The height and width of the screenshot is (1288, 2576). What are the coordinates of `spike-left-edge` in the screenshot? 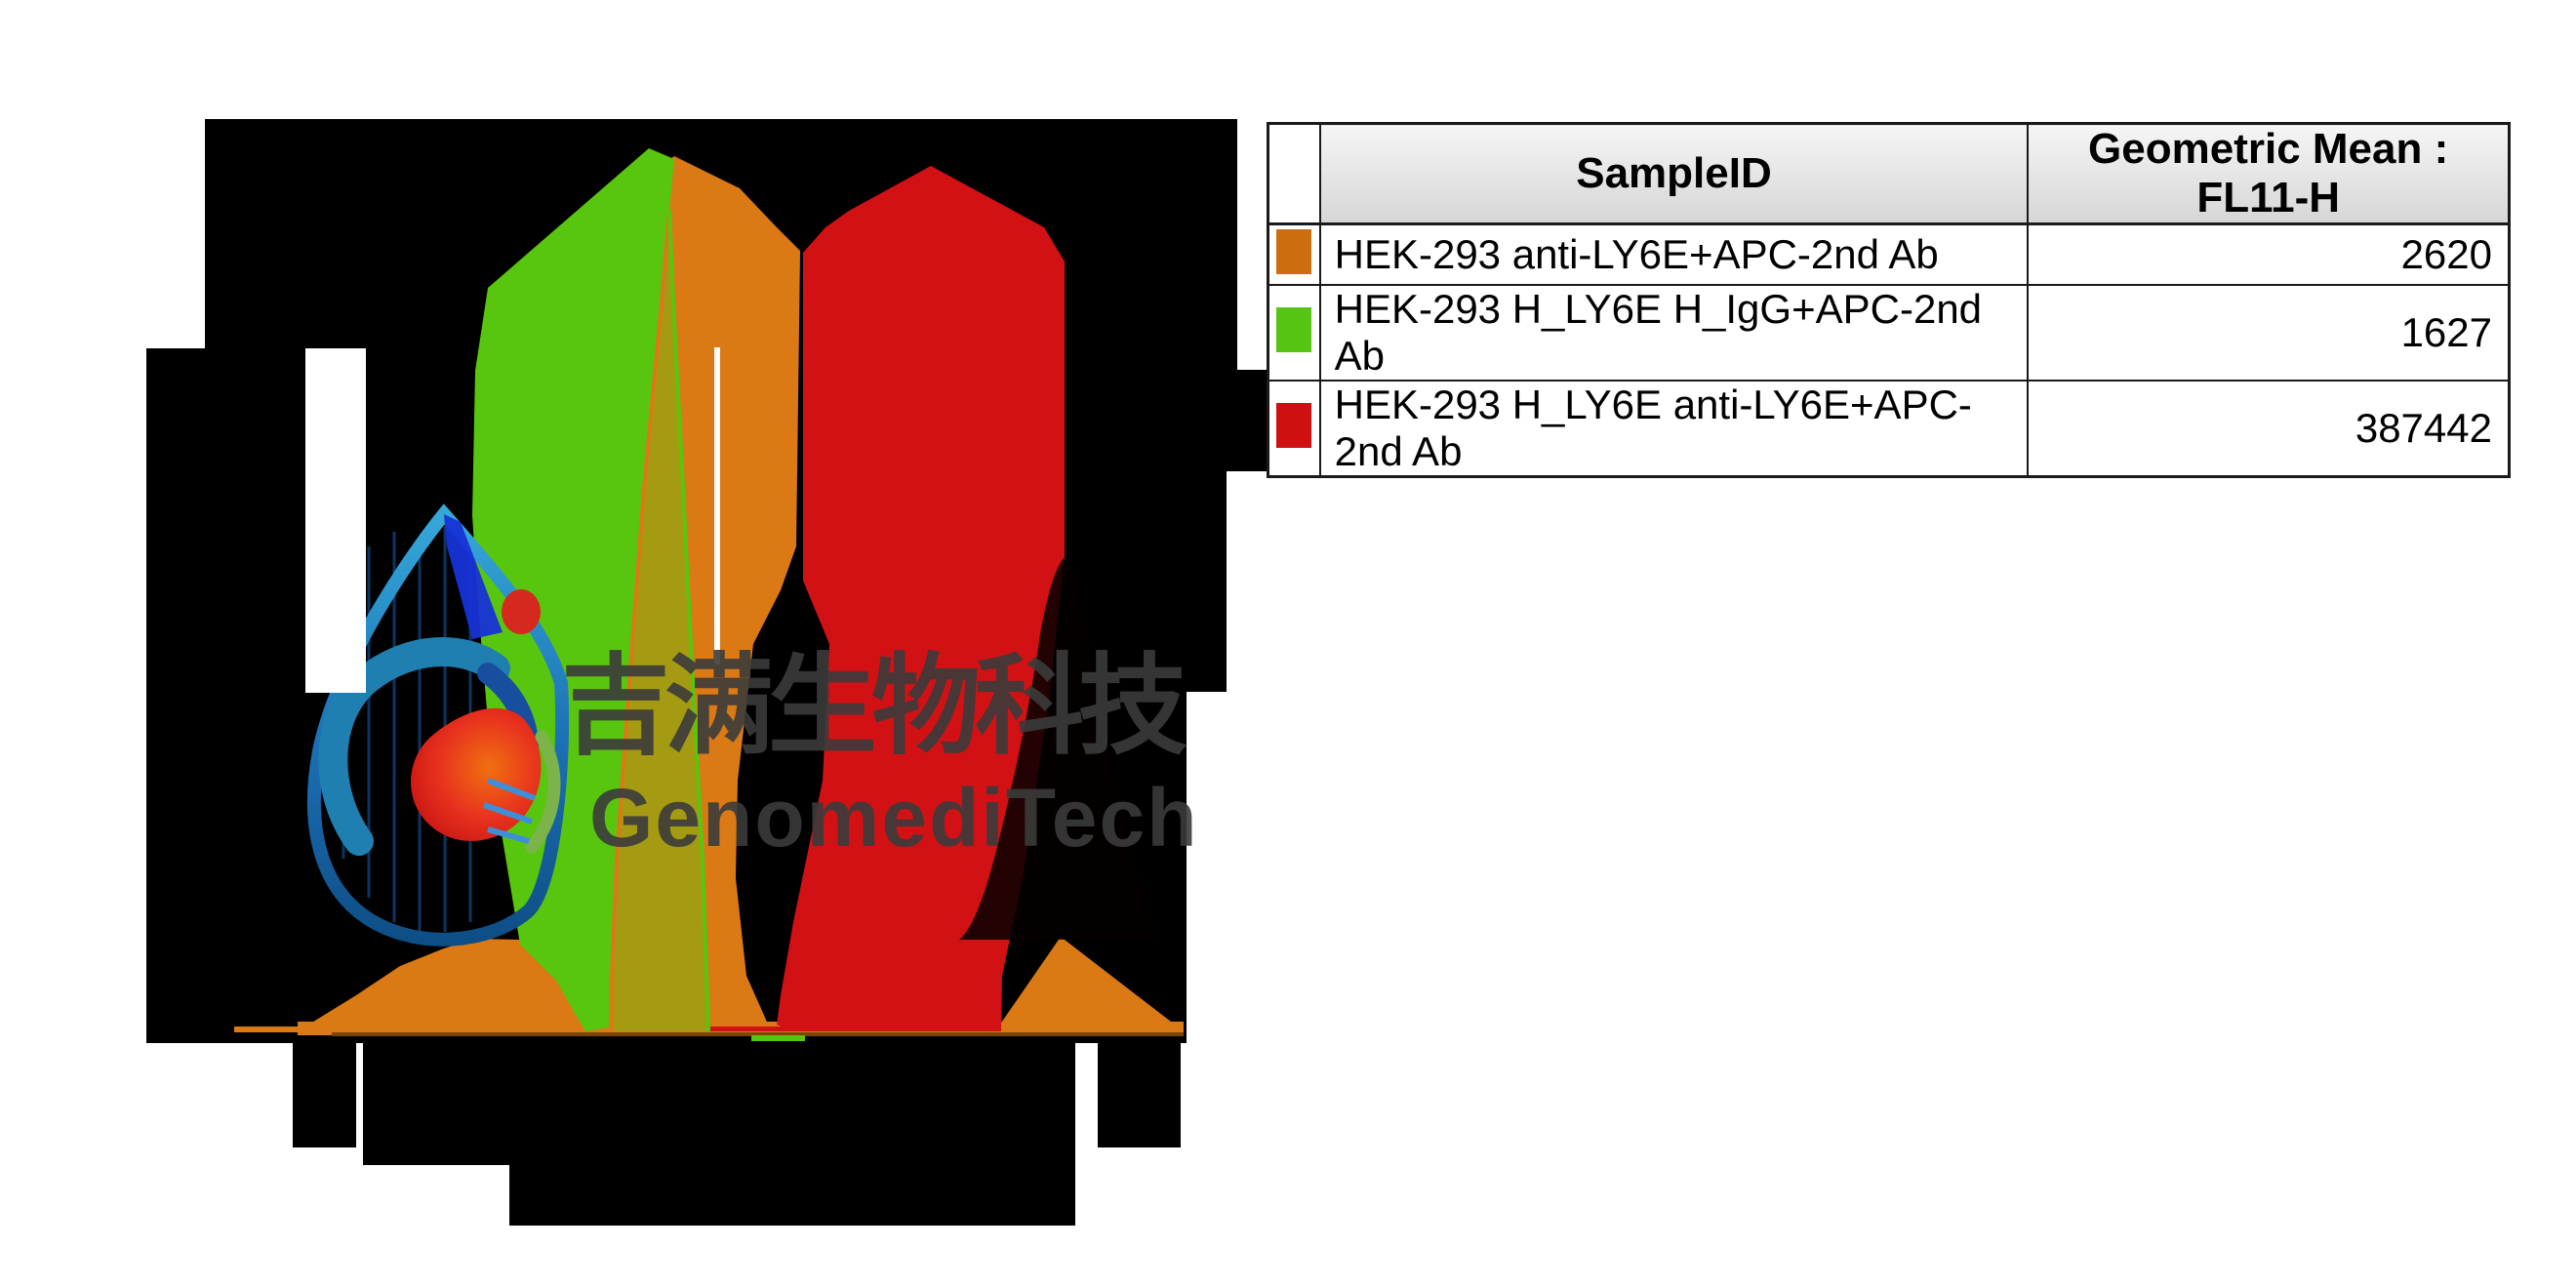 It's located at (640, 620).